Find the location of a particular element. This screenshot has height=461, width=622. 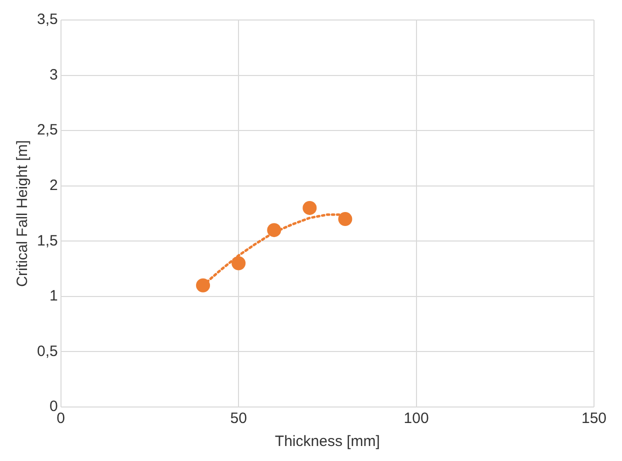

x-tick-label: 150 is located at coordinates (594, 419).